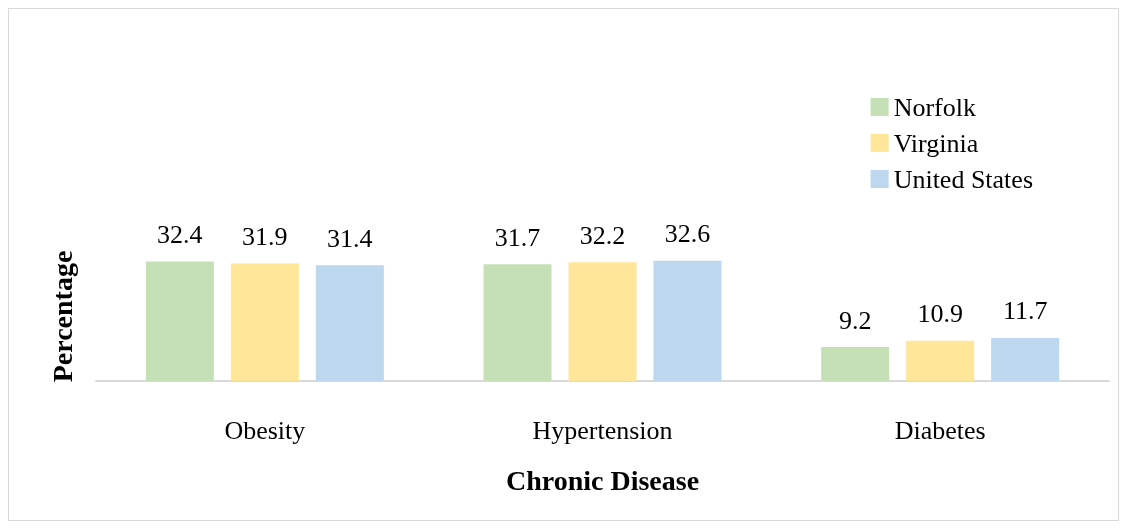 The width and height of the screenshot is (1127, 529). Describe the element at coordinates (963, 179) in the screenshot. I see `legend-label: United States` at that location.